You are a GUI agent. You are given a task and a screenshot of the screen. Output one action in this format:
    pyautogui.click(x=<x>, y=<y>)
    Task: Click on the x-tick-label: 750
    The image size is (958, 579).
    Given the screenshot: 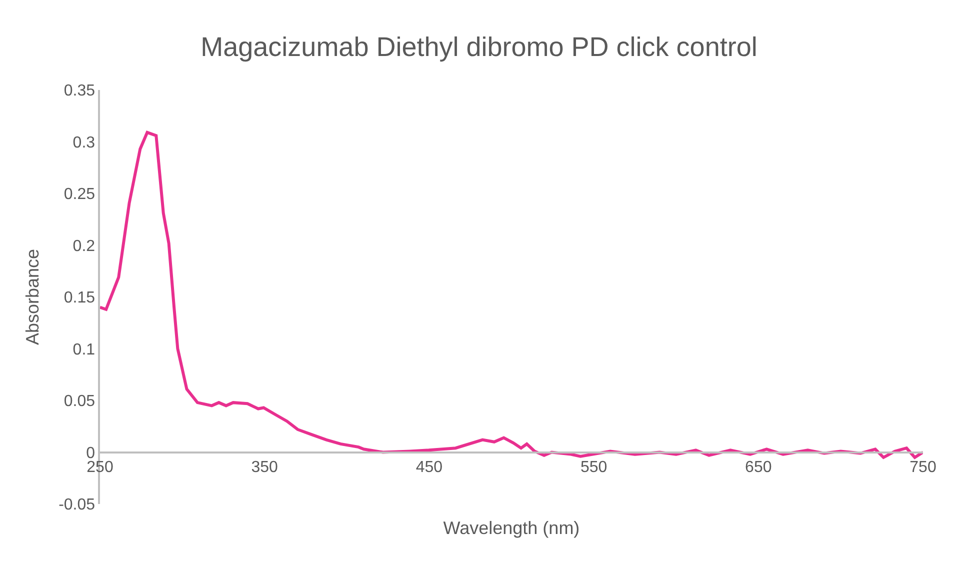 What is the action you would take?
    pyautogui.click(x=923, y=467)
    